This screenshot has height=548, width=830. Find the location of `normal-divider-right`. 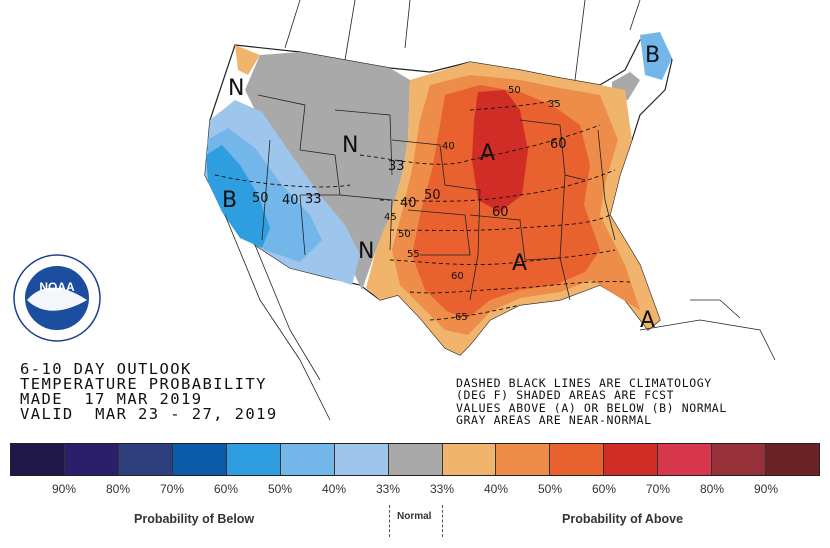

normal-divider-right is located at coordinates (442, 521).